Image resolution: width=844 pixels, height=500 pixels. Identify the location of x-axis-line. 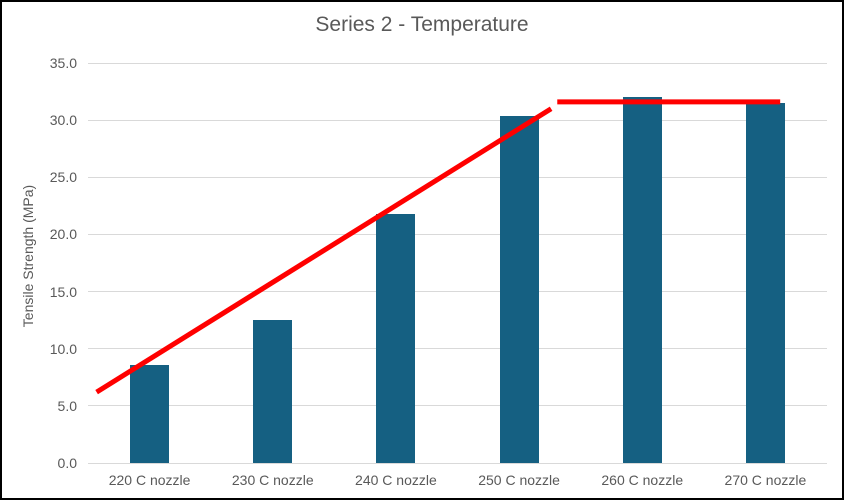
(457, 463).